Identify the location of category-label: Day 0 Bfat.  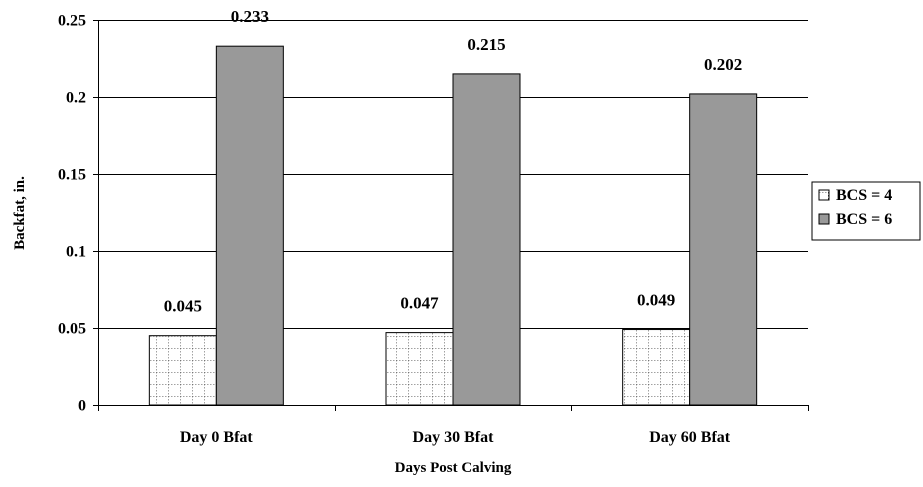
(217, 437).